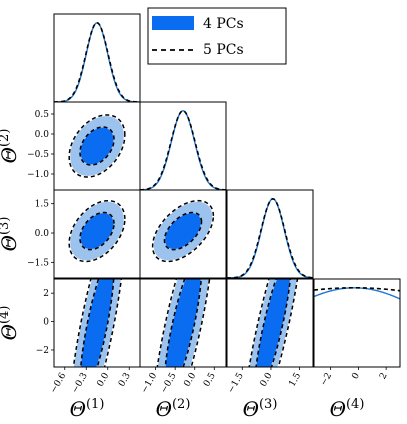 The image size is (407, 424). I want to click on x-tick-label: 0, so click(356, 376).